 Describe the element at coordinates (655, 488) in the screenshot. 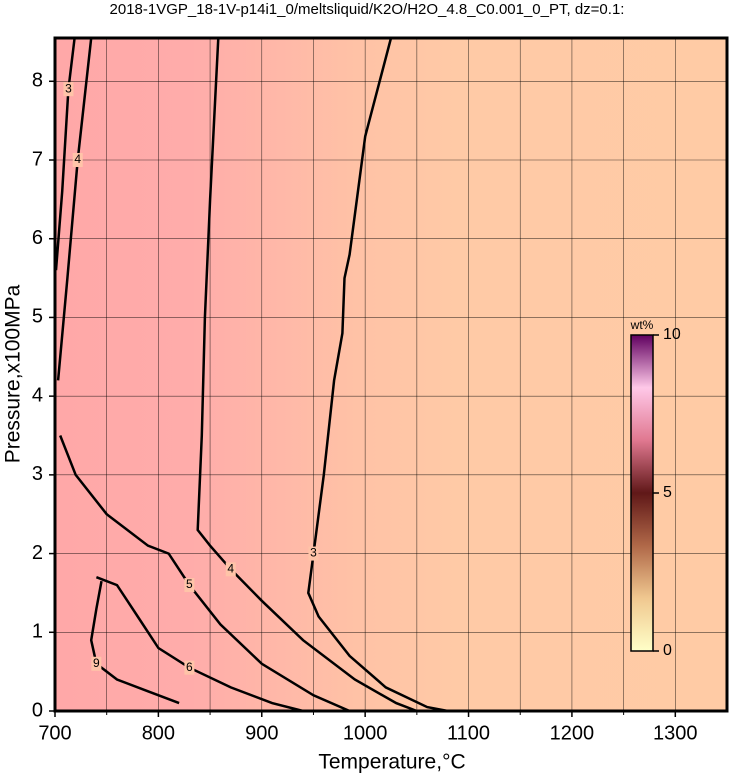

I see `colorbar: wt% 0 5 10` at that location.